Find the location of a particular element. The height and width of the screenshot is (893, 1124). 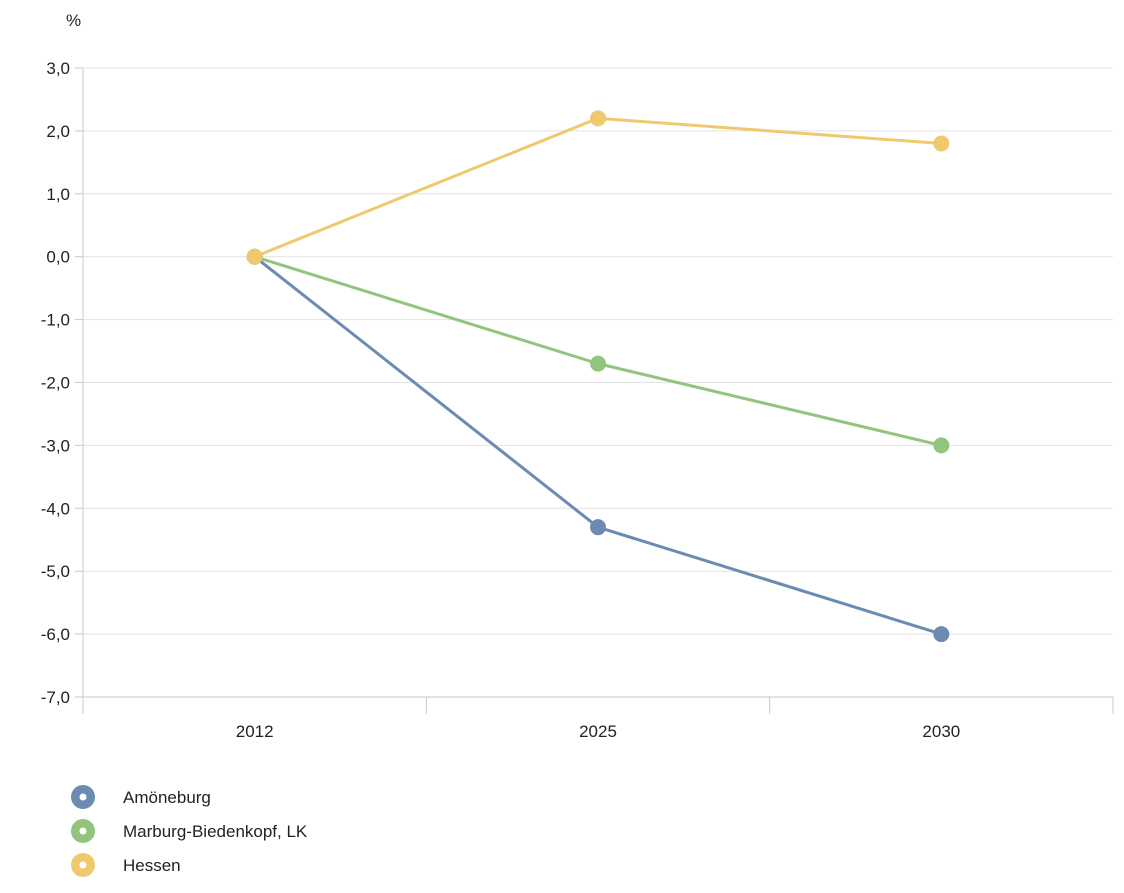

y-tick-labels: 3,0 2,0 1,0 0,0 -1,0 -2,0 -3,0 -4,0 -5,0 -6,0 -7,0 is located at coordinates (55, 383).